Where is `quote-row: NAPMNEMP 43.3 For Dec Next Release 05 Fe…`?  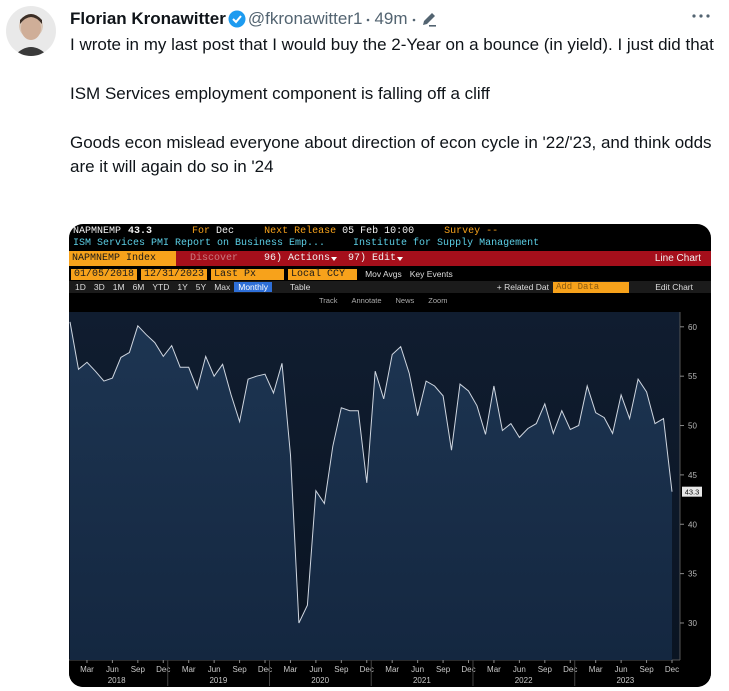 quote-row: NAPMNEMP 43.3 For Dec Next Release 05 Fe… is located at coordinates (390, 231).